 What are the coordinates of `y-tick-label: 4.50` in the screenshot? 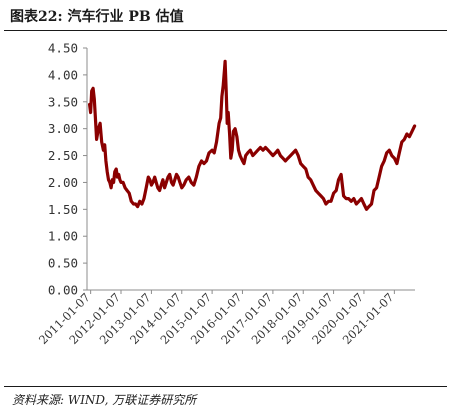 It's located at (63, 48).